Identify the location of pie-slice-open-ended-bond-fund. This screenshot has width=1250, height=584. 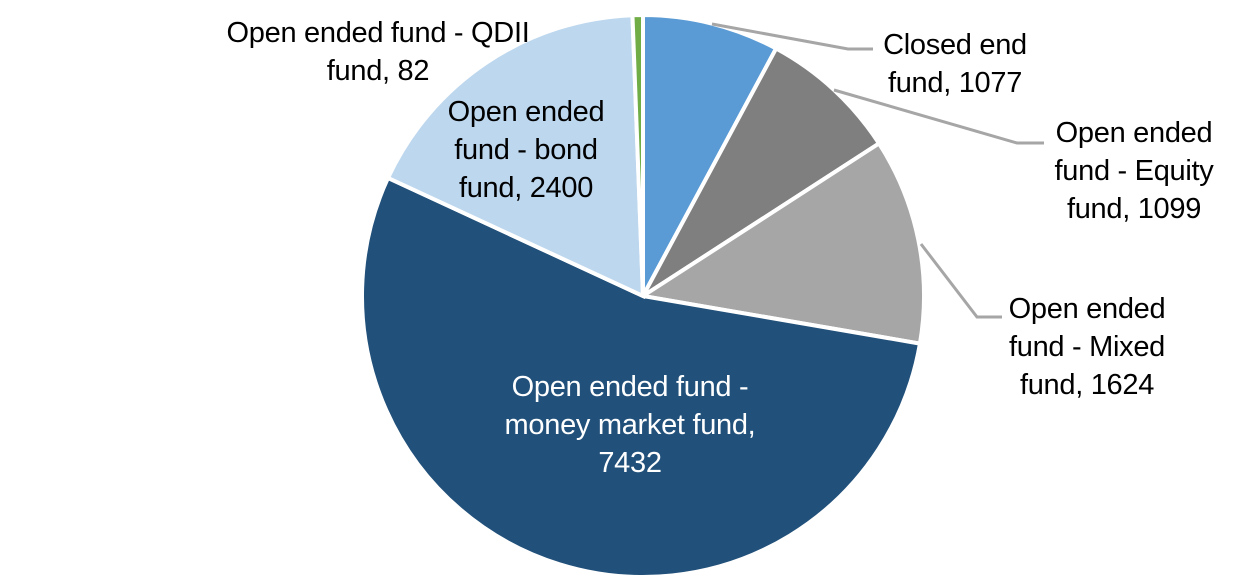
(515, 156).